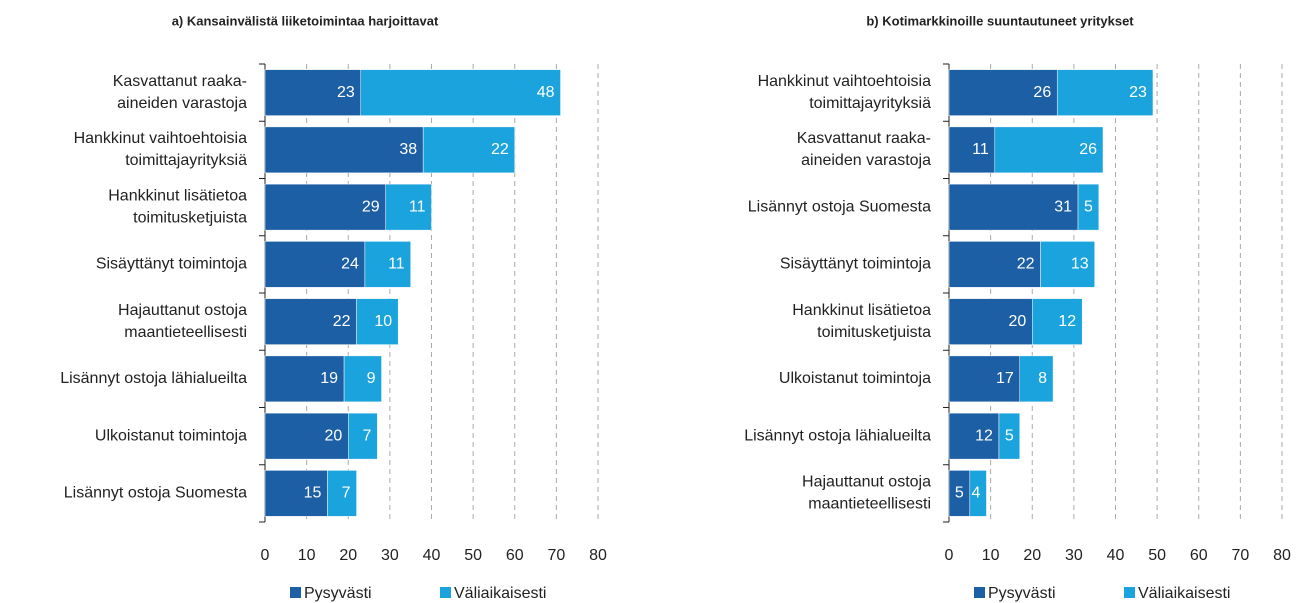 Image resolution: width=1302 pixels, height=603 pixels. Describe the element at coordinates (383, 321) in the screenshot. I see `value-label: 10` at that location.